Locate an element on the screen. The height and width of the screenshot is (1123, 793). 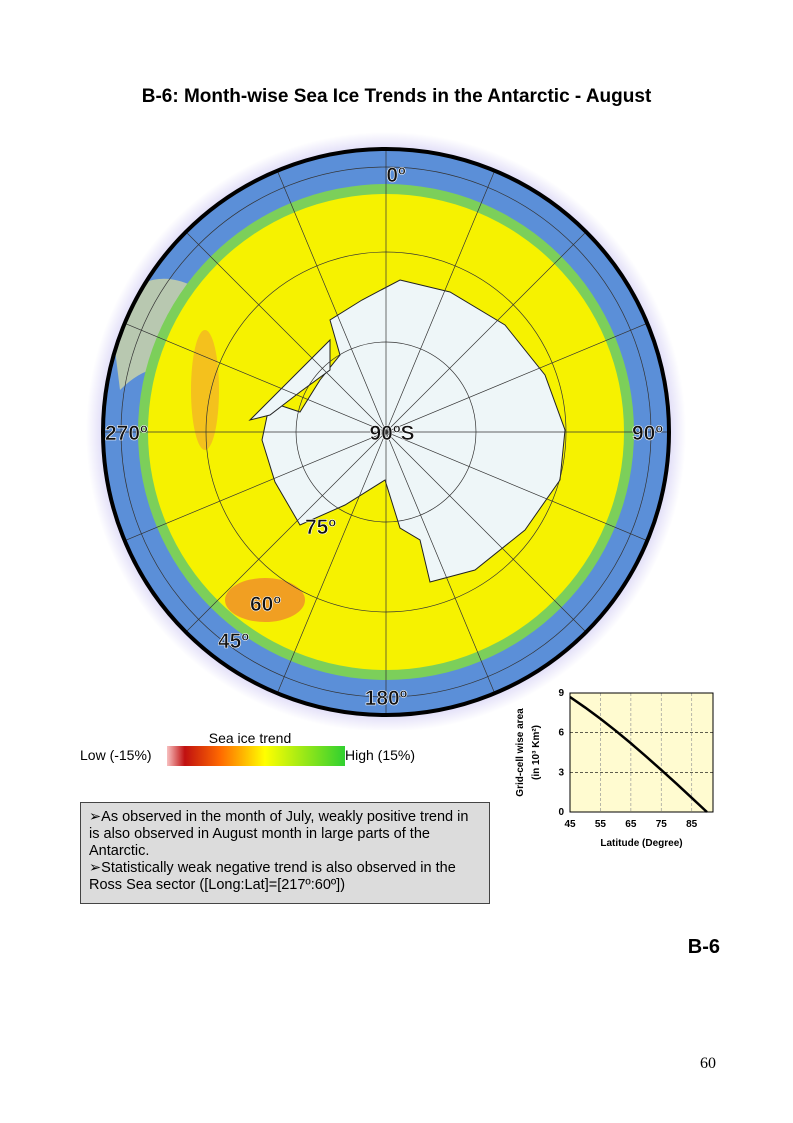
y-tick-label: 9 is located at coordinates (561, 693).